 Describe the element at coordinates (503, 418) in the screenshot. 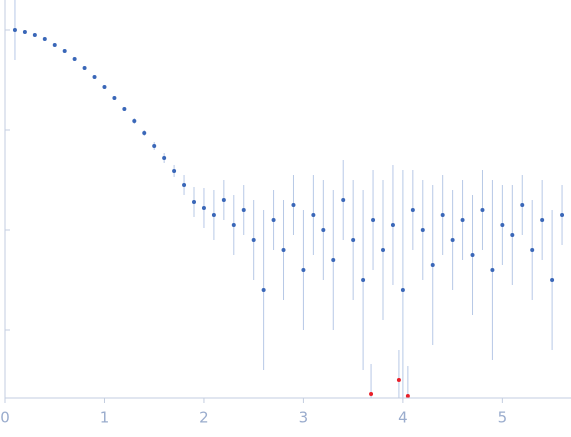

I see `x-tick-label: 5` at that location.